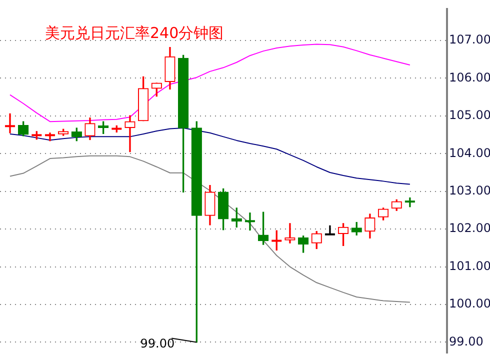  What do you see at coordinates (469, 228) in the screenshot?
I see `y-tick-label: 102.00` at bounding box center [469, 228].